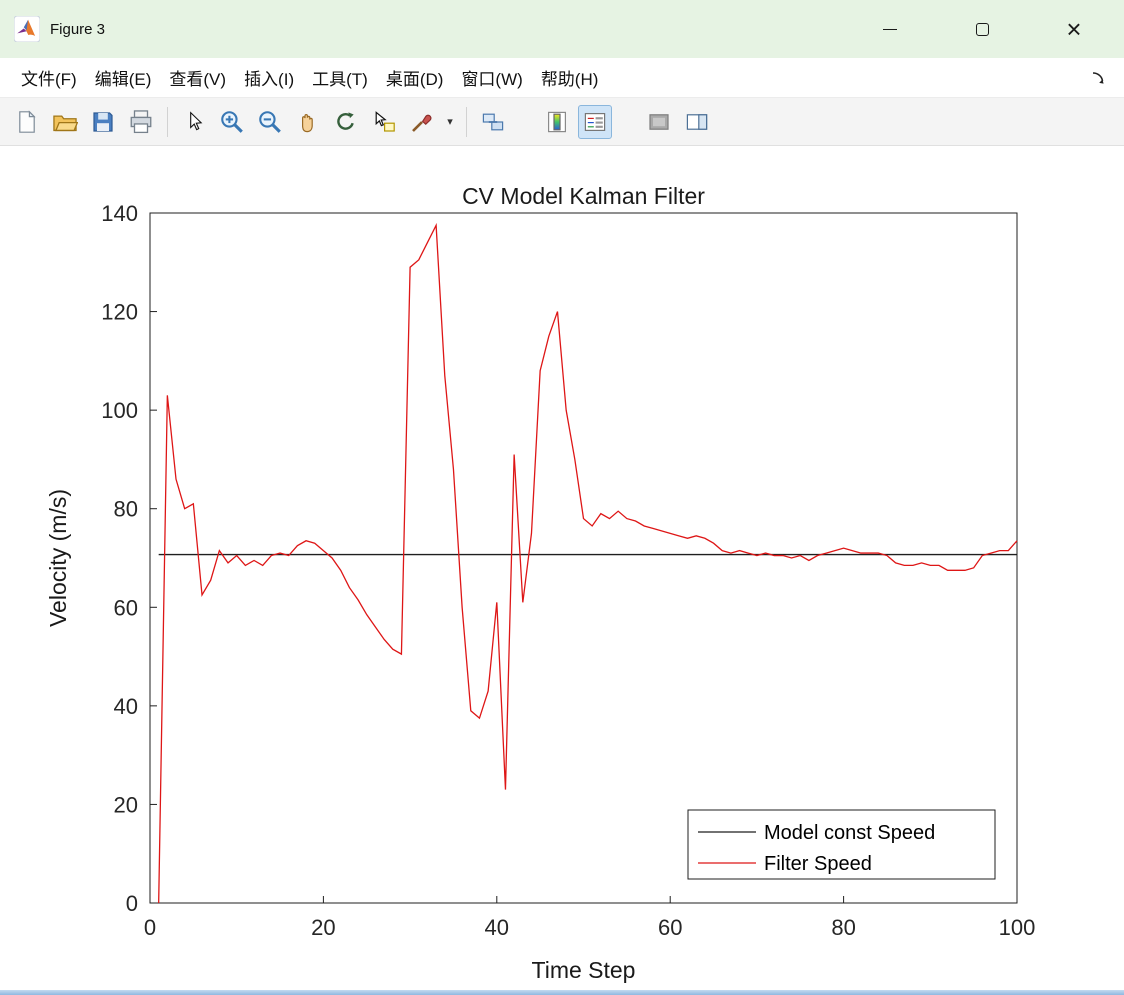 The height and width of the screenshot is (995, 1124). What do you see at coordinates (584, 970) in the screenshot?
I see `svg-text: Time Step` at bounding box center [584, 970].